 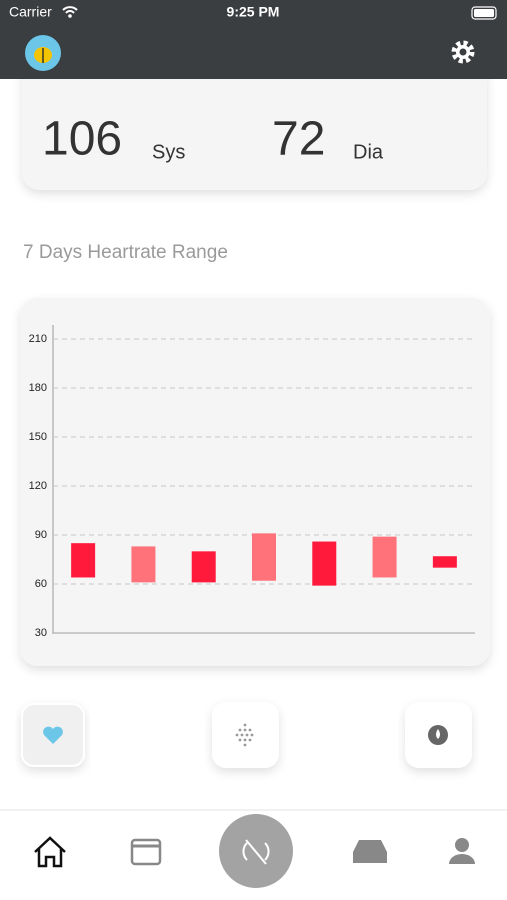 What do you see at coordinates (70, 16) in the screenshot?
I see `wifi-dot` at bounding box center [70, 16].